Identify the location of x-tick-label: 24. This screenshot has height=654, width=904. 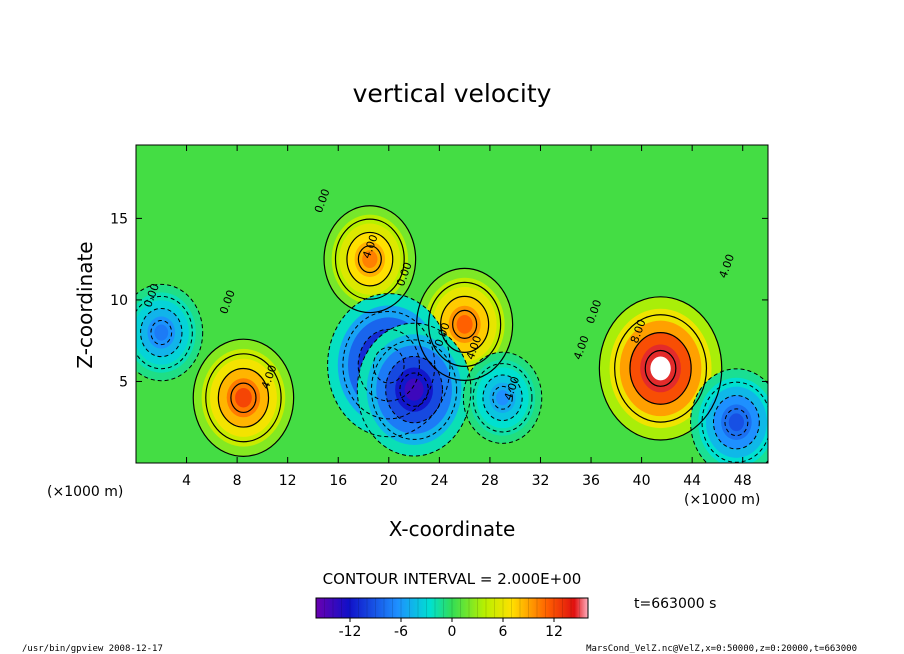
(439, 481).